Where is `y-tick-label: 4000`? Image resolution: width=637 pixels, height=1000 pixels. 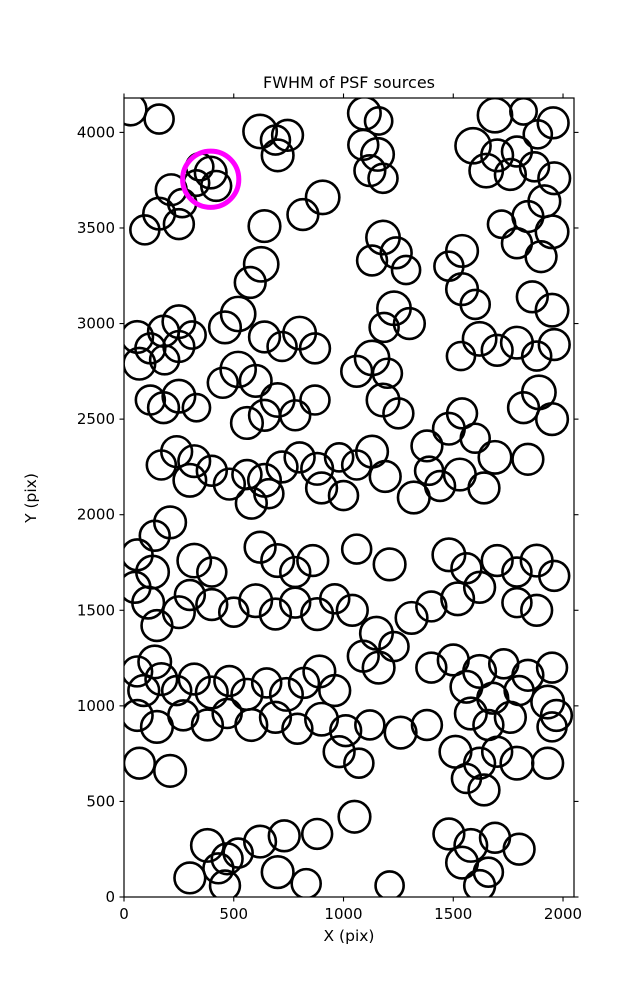 y-tick-label: 4000 is located at coordinates (96, 132).